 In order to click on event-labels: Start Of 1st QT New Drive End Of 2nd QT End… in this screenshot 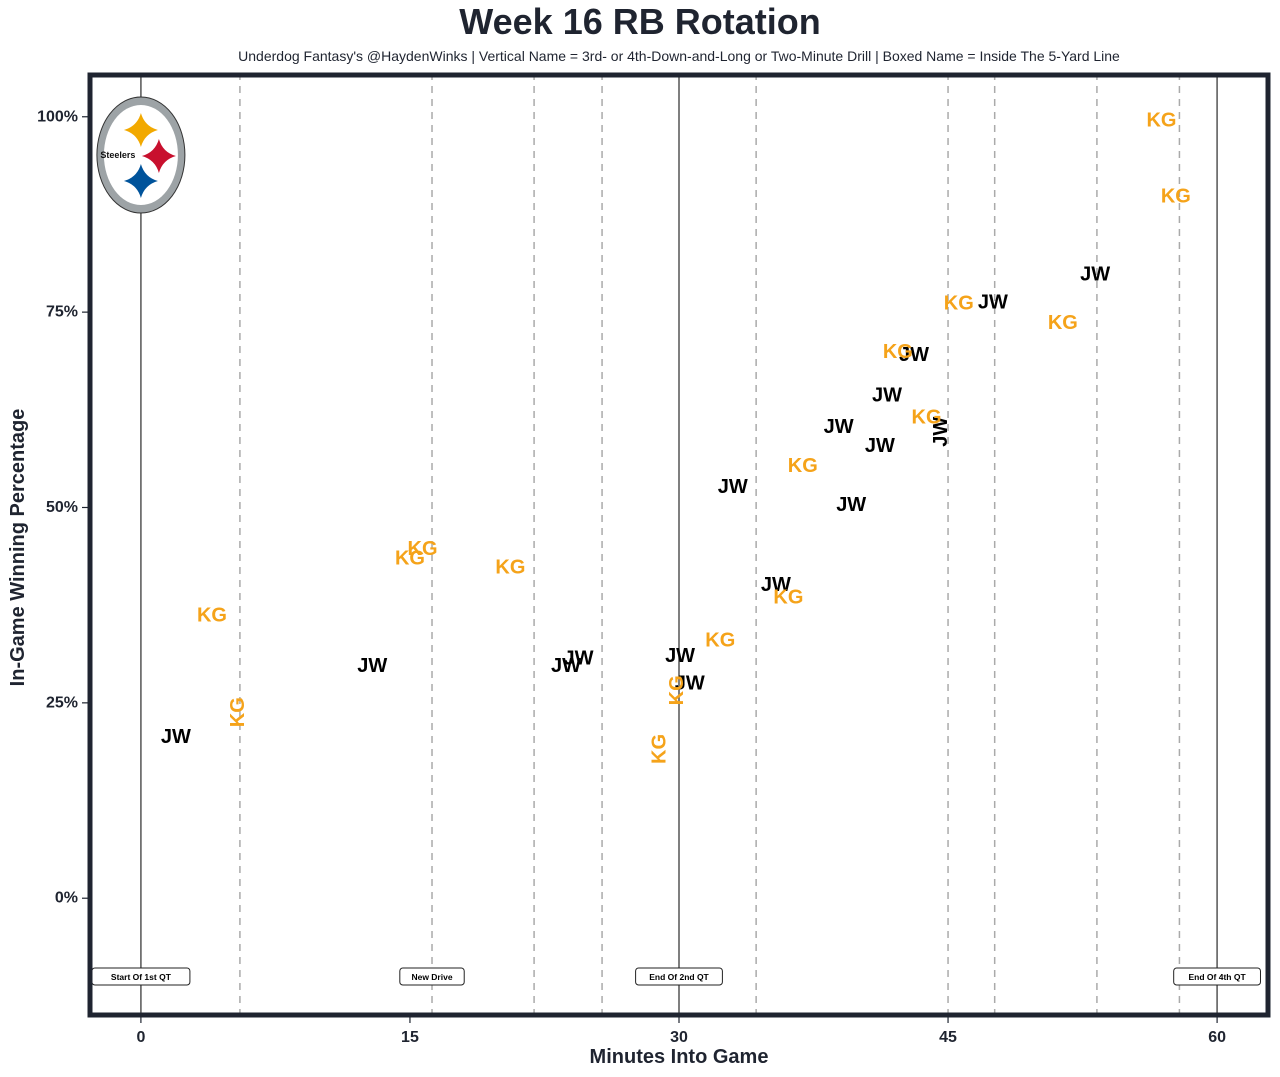, I will do `click(676, 976)`.